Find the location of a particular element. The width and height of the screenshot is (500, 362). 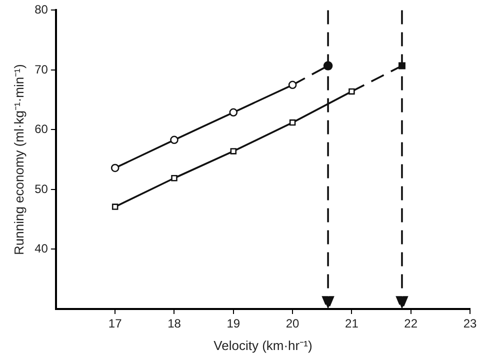

x-tick-label: 19 is located at coordinates (233, 323).